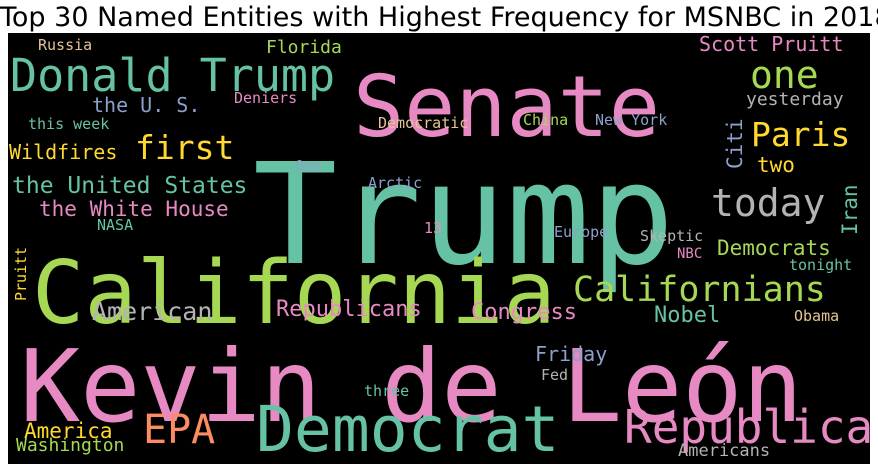 The image size is (878, 471). What do you see at coordinates (65, 45) in the screenshot?
I see `word-russia: Russia` at bounding box center [65, 45].